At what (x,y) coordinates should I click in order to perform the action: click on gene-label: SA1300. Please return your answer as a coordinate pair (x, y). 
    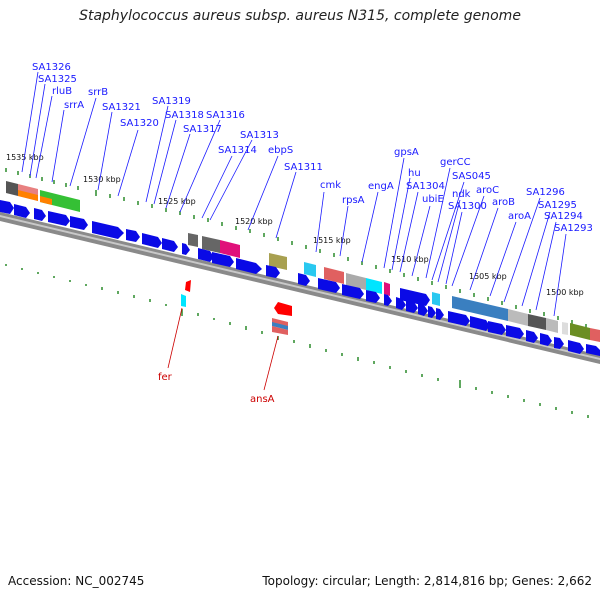
    Looking at the image, I should click on (467, 206).